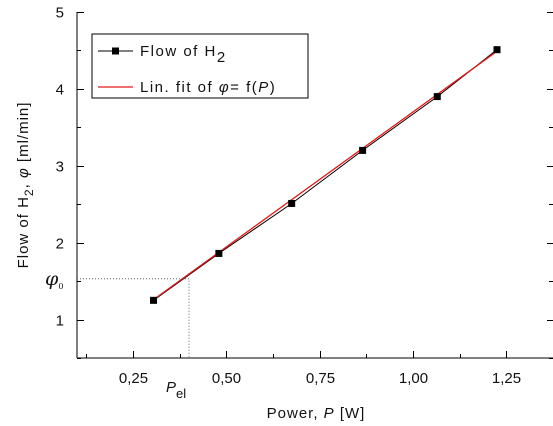  I want to click on y-axis-label-unit: [ml/min], so click(23, 135).